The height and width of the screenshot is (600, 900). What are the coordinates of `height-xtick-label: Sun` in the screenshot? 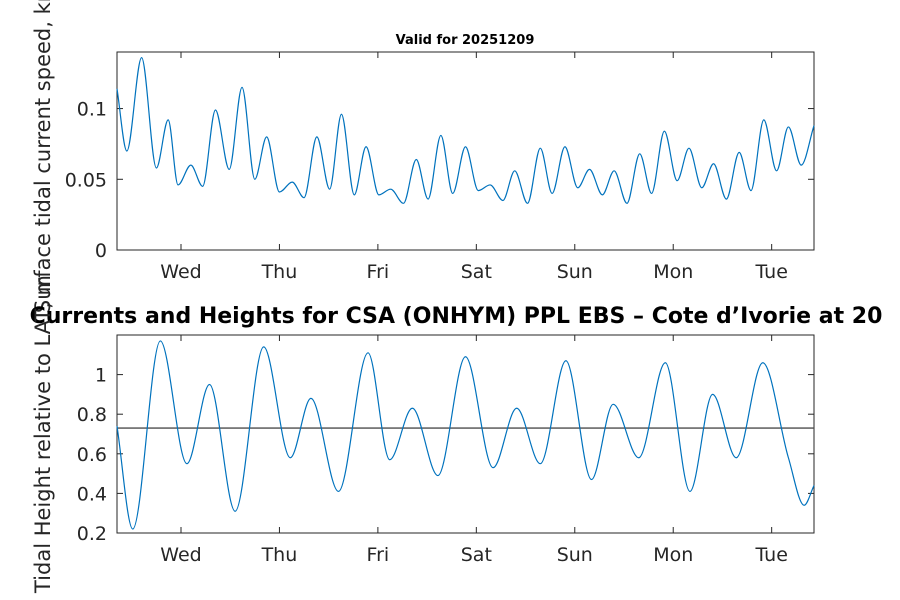 It's located at (575, 555).